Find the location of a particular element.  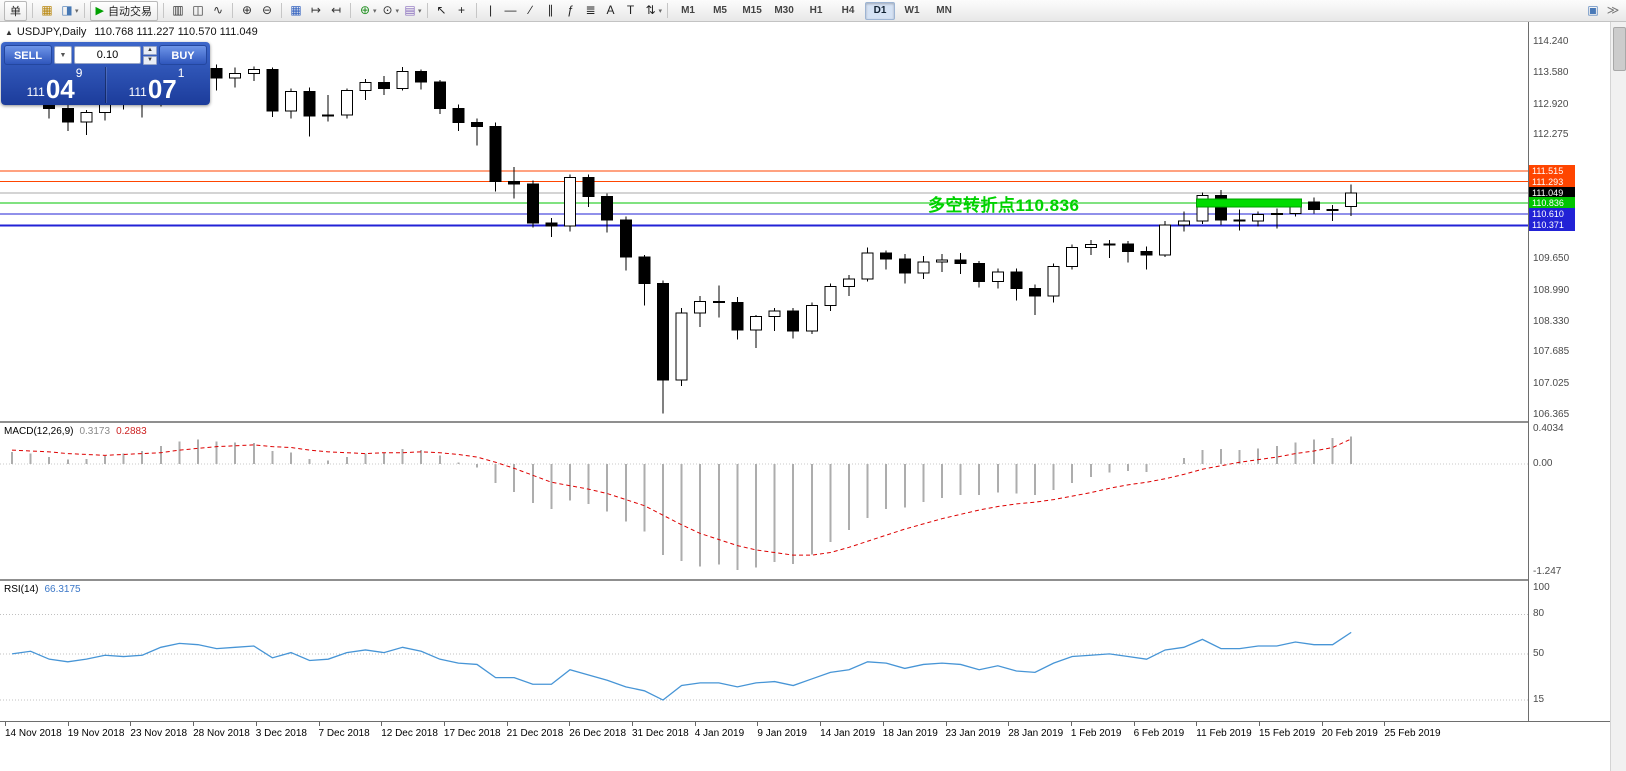

lot-stepper: ▲ ▼ is located at coordinates (150, 55).